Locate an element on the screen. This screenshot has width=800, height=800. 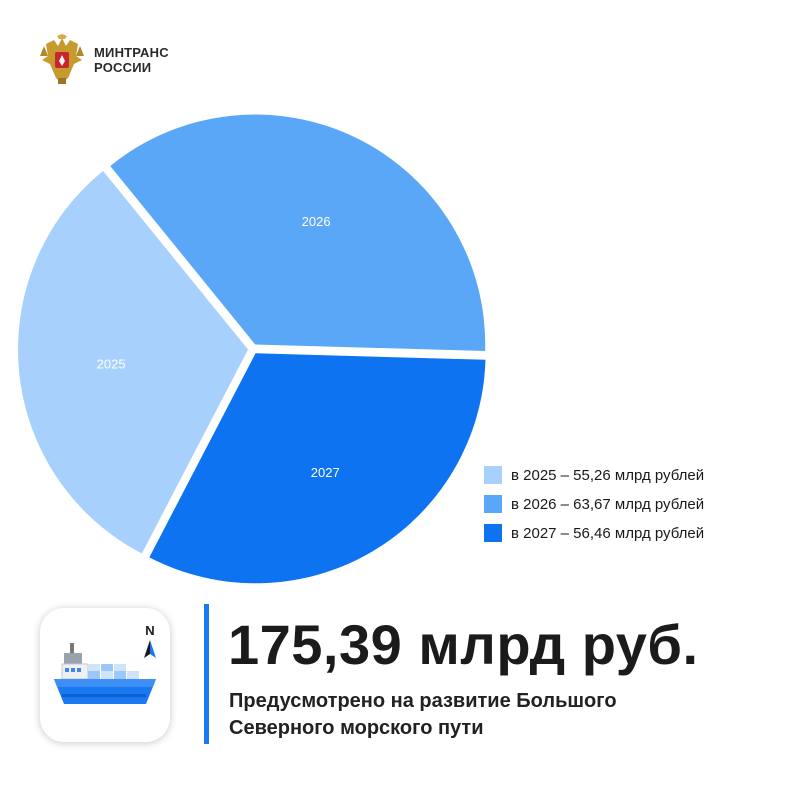
legend-label-2026: в 2026 – 63,67 млрд рублей is located at coordinates (608, 504).